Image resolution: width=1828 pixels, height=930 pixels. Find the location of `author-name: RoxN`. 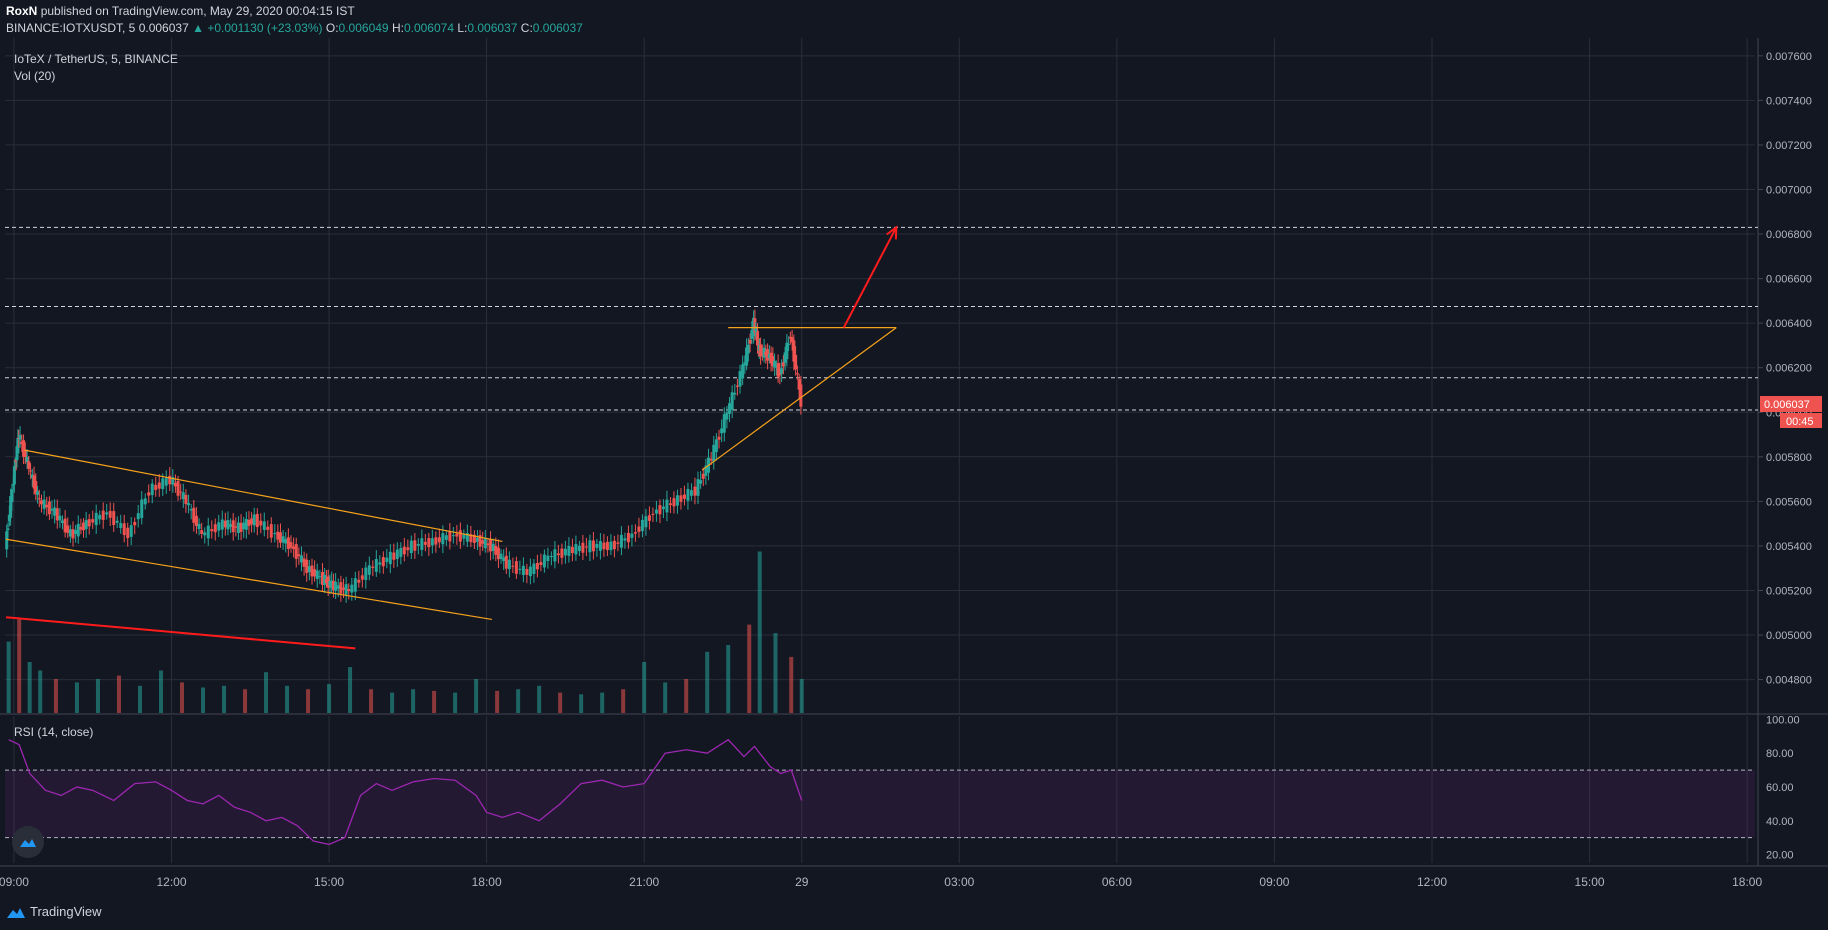

author-name: RoxN is located at coordinates (22, 11).